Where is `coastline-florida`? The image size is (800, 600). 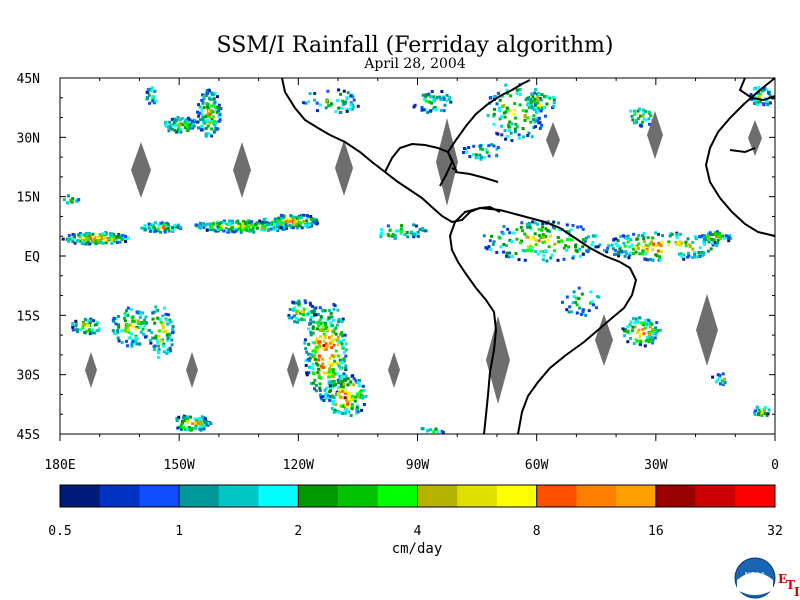 coastline-florida is located at coordinates (452, 162).